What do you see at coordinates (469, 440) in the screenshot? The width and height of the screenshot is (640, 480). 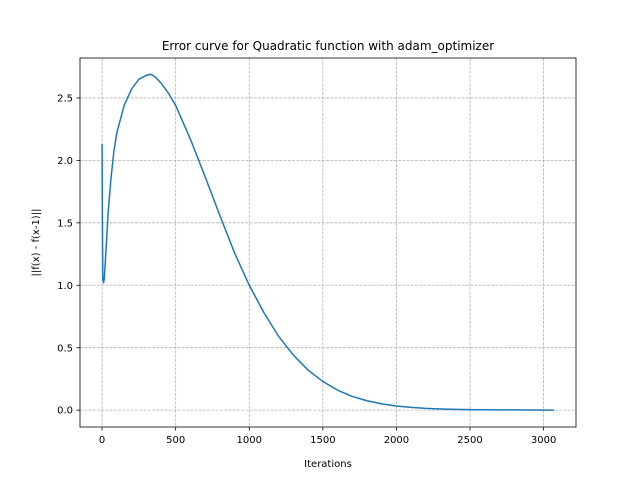 I see `x-tick-label: 2500` at bounding box center [469, 440].